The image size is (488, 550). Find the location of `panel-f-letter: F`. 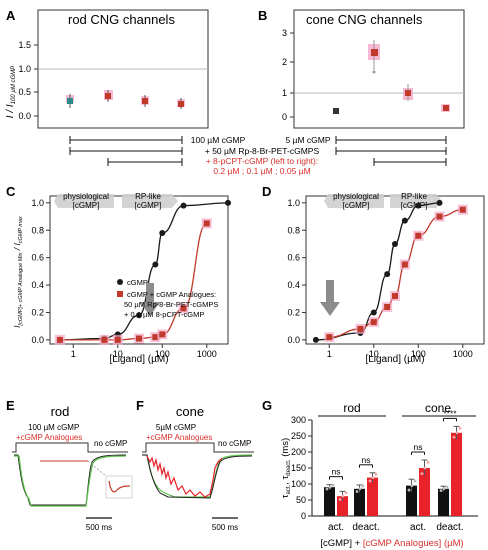

panel-f-letter: F is located at coordinates (140, 405).